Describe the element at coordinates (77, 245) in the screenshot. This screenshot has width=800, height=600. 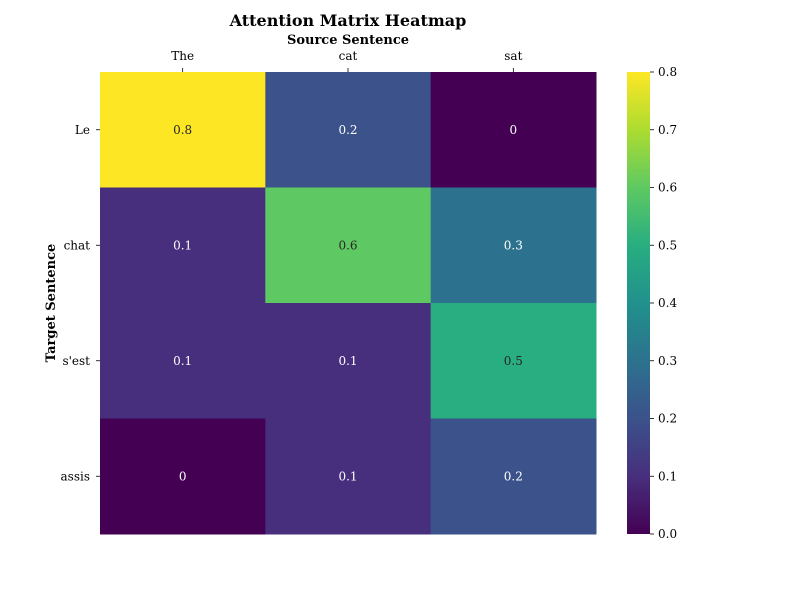
I see `y-tick-label: chat` at that location.